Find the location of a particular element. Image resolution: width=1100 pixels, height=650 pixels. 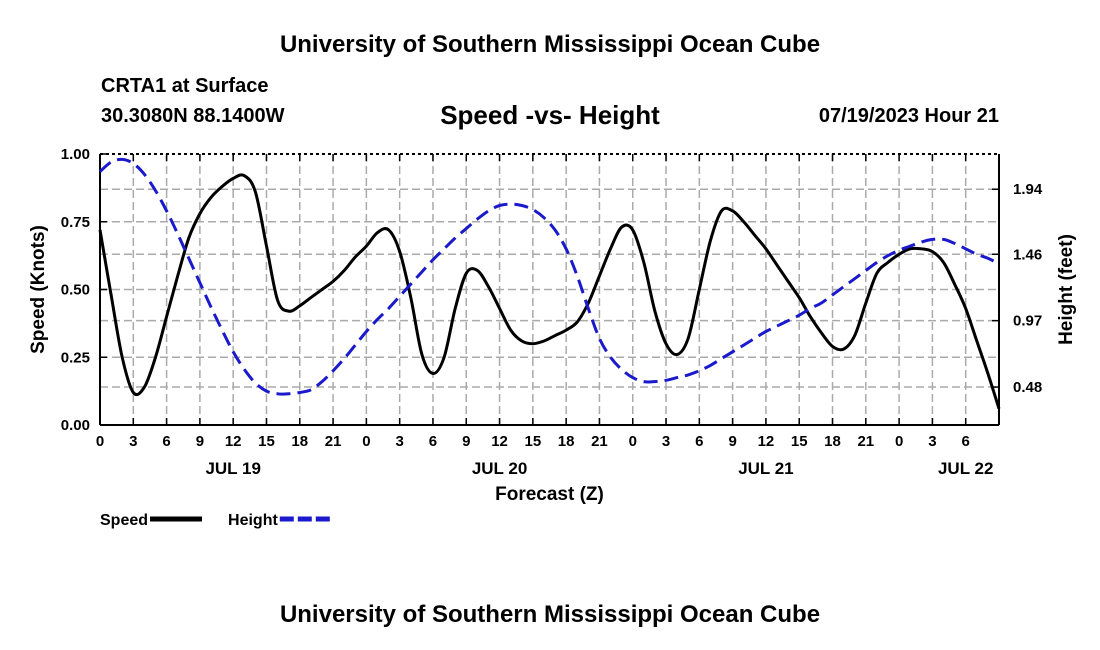

day-label: JUL 22 is located at coordinates (965, 468).